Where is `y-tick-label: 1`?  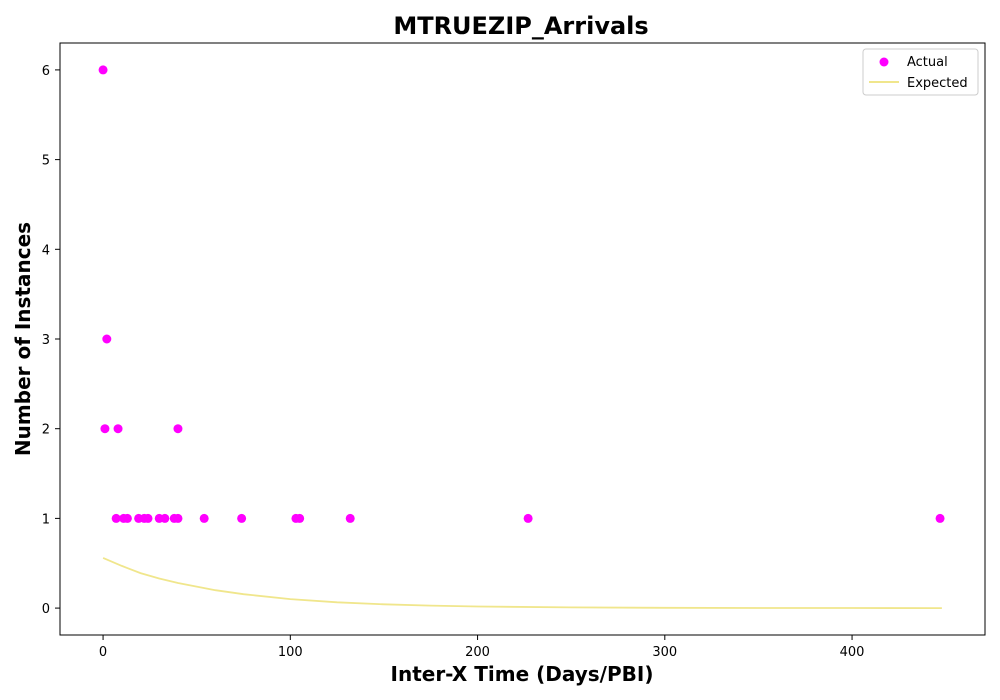 y-tick-label: 1 is located at coordinates (46, 519).